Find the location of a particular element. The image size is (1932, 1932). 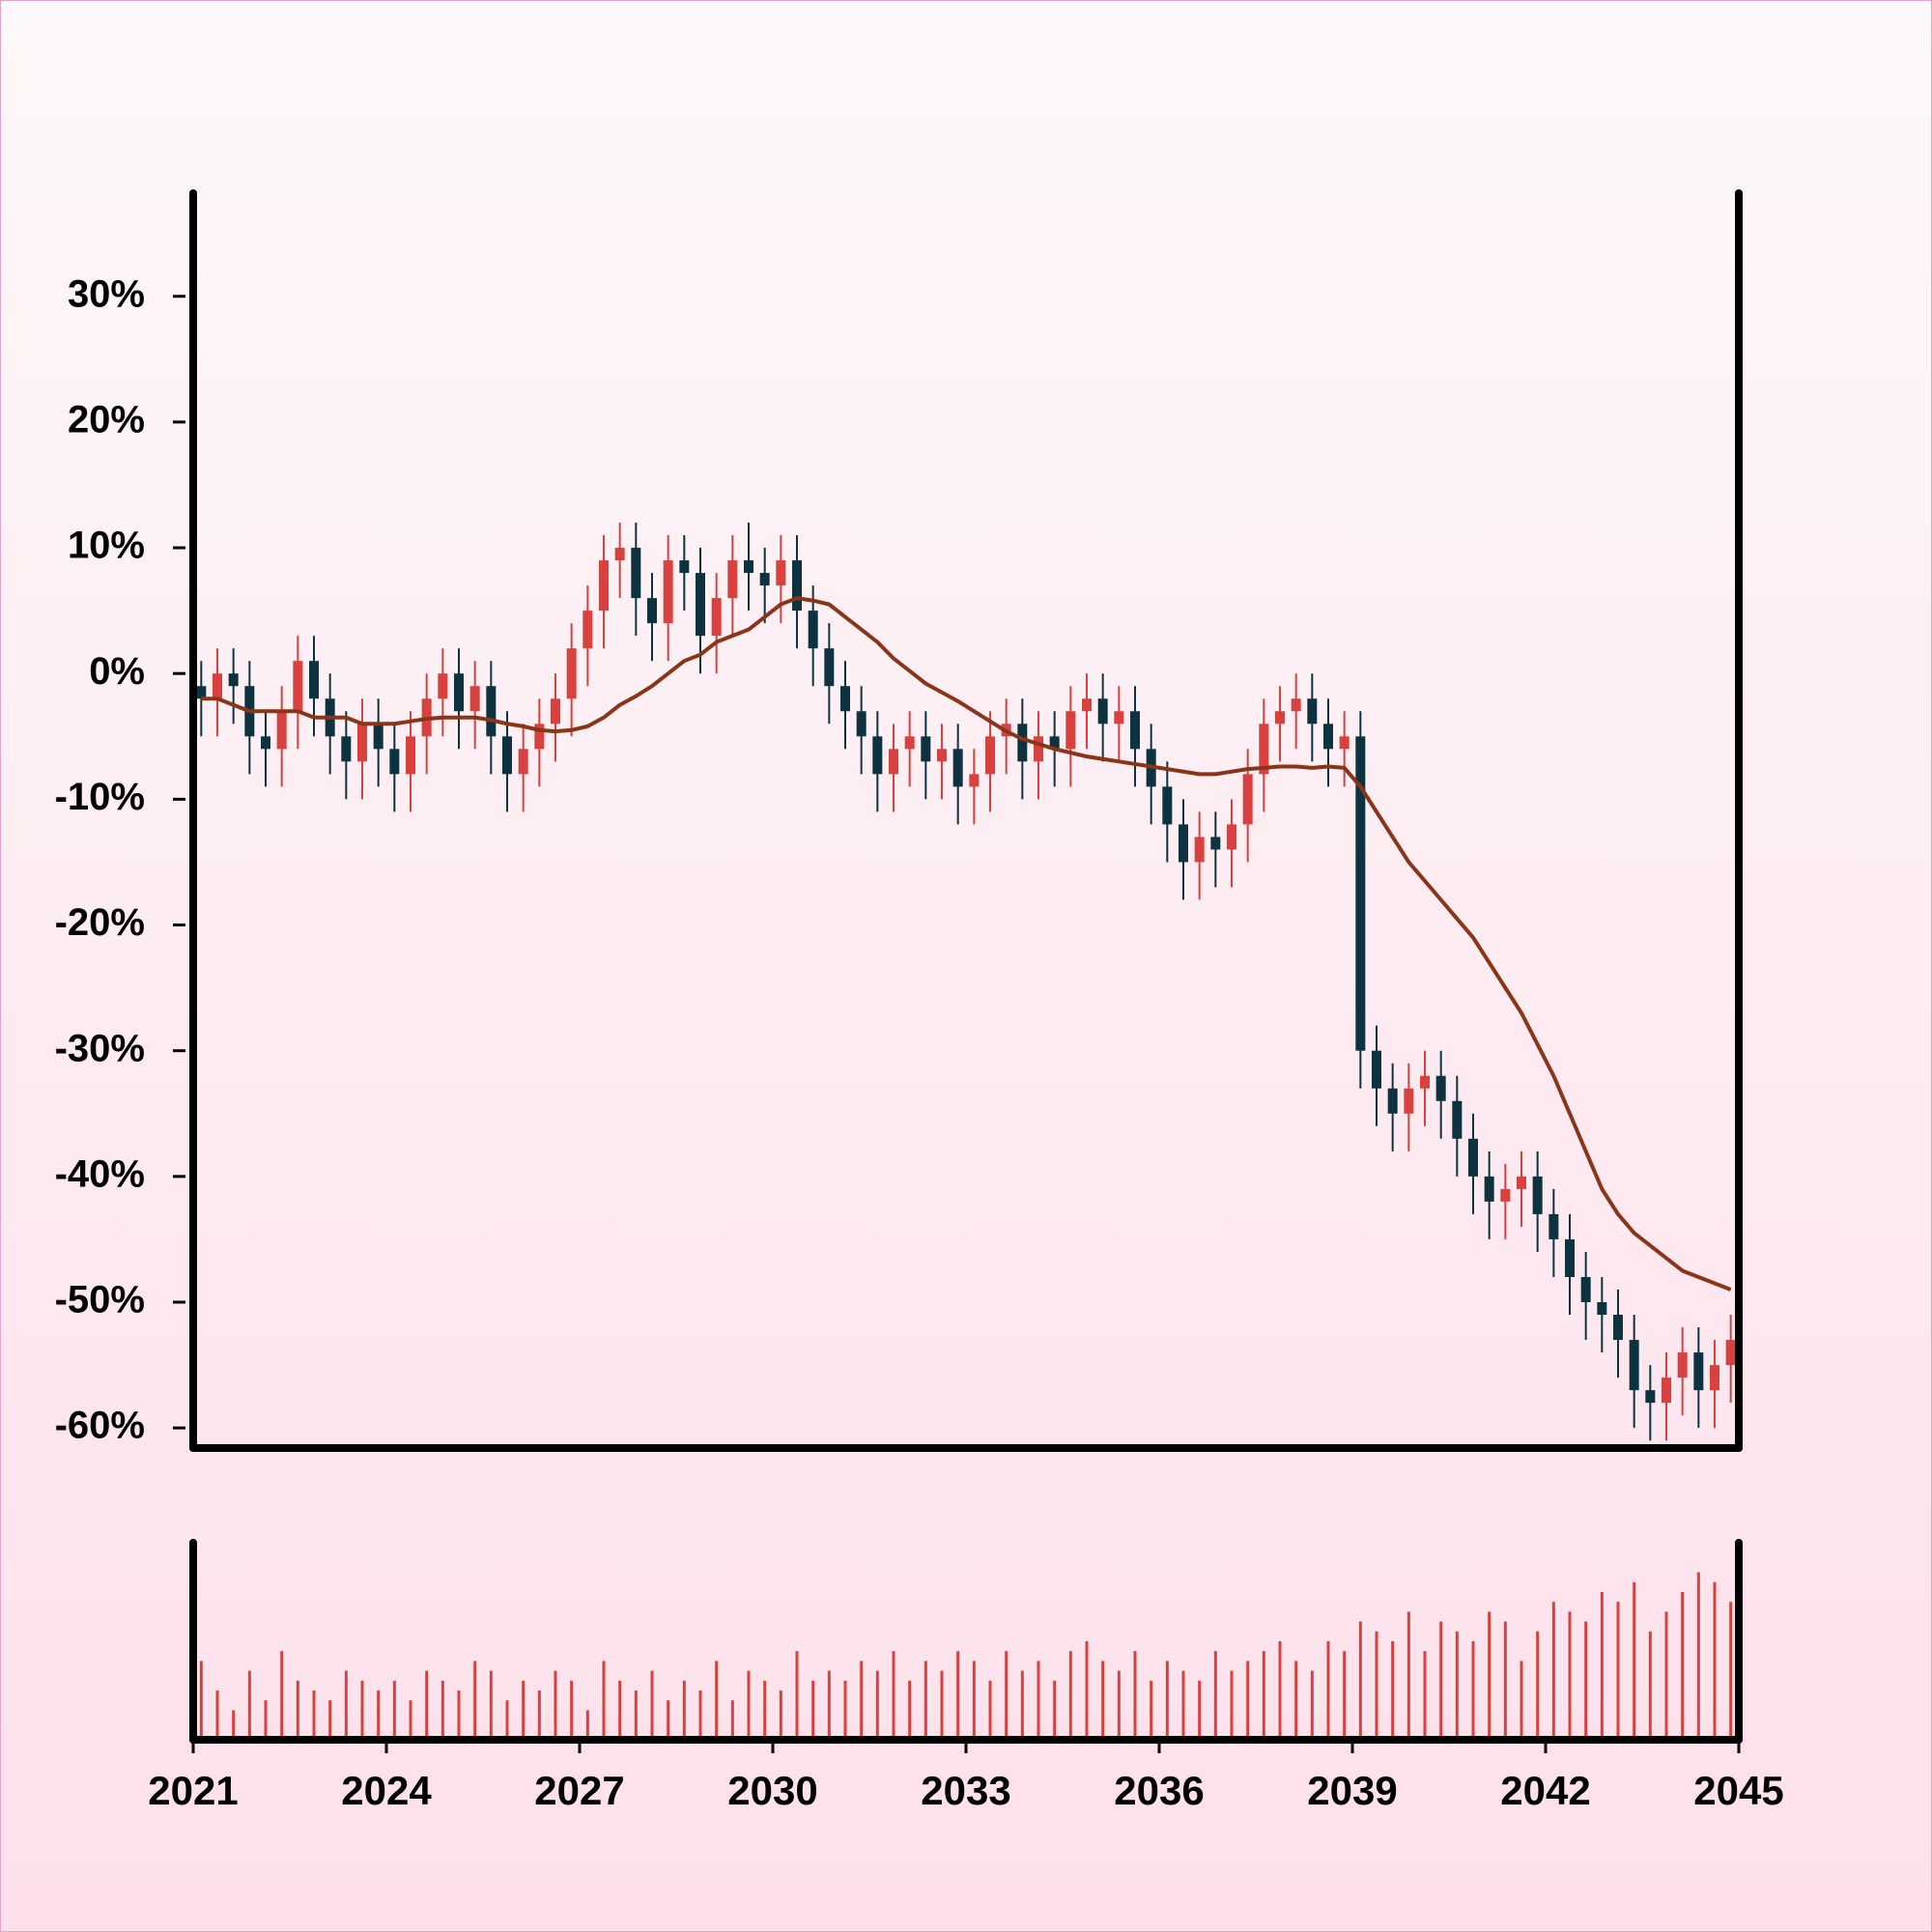

x-tick-label: 2024 is located at coordinates (386, 1790).